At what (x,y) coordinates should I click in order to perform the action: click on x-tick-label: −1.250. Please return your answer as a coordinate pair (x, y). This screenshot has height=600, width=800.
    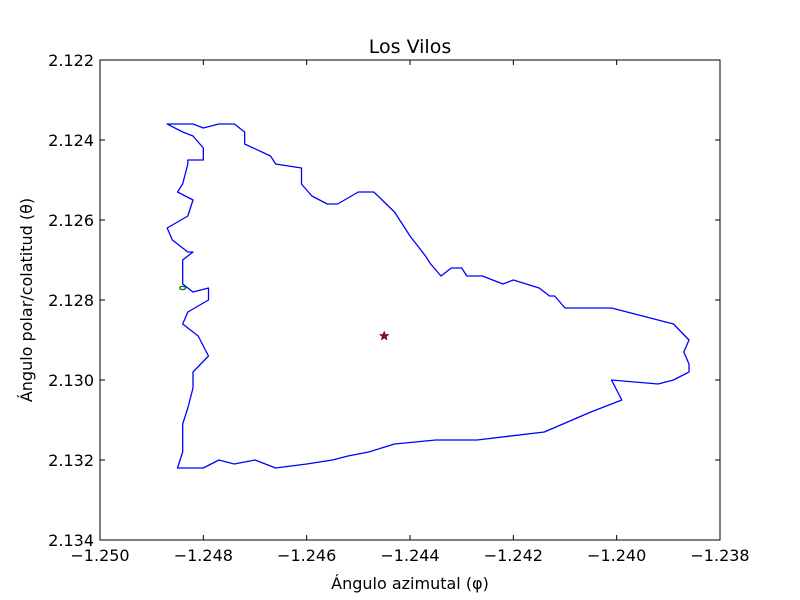
    Looking at the image, I should click on (99, 555).